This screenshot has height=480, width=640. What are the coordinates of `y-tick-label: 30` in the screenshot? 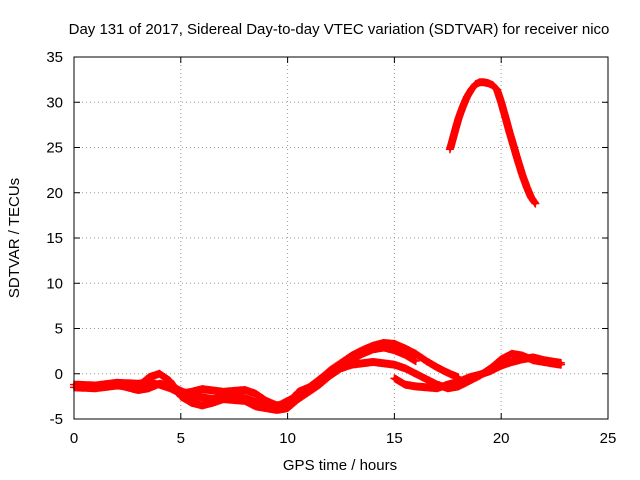 It's located at (54, 102).